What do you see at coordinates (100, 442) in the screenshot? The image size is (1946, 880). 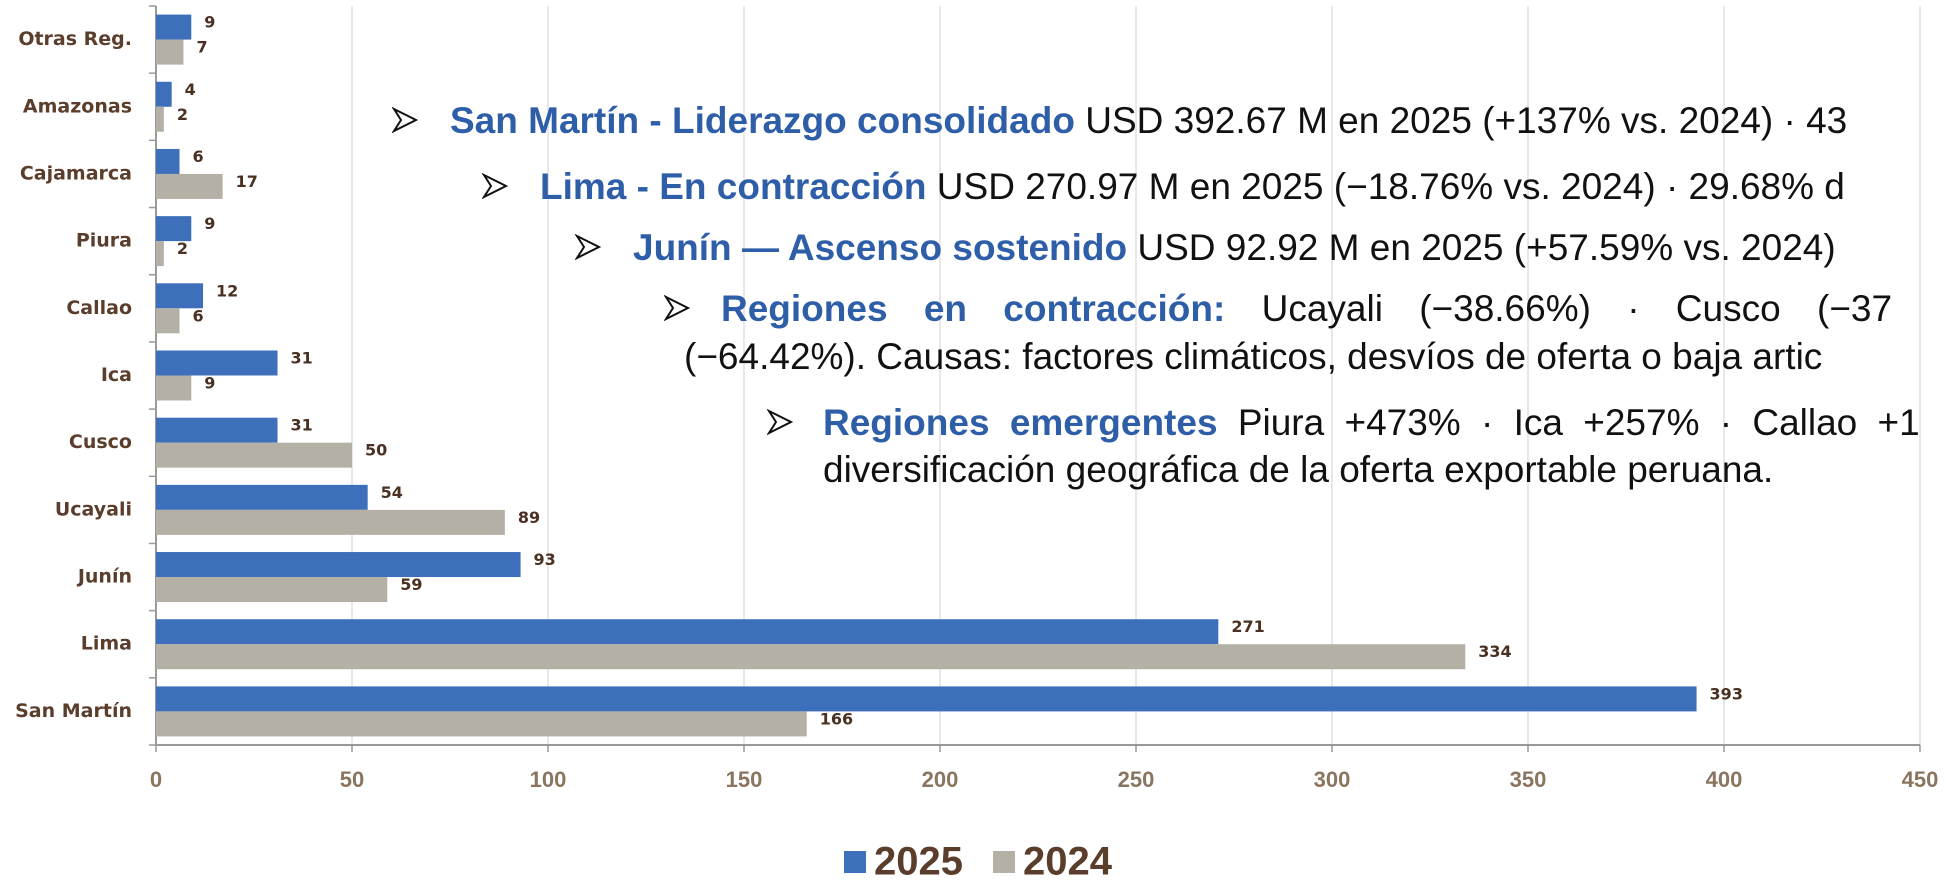 I see `y-tick-label: Cusco` at bounding box center [100, 442].